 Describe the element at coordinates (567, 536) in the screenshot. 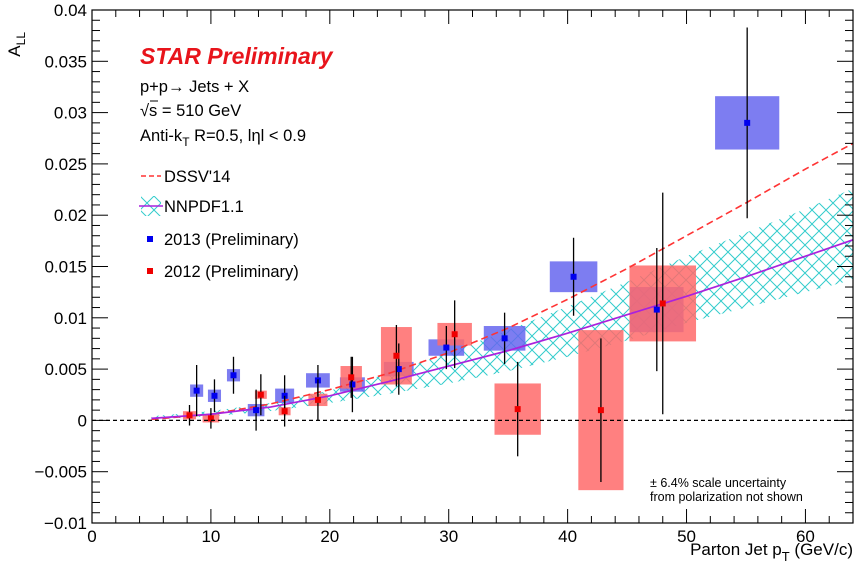

I see `x-tick-label: 40` at that location.